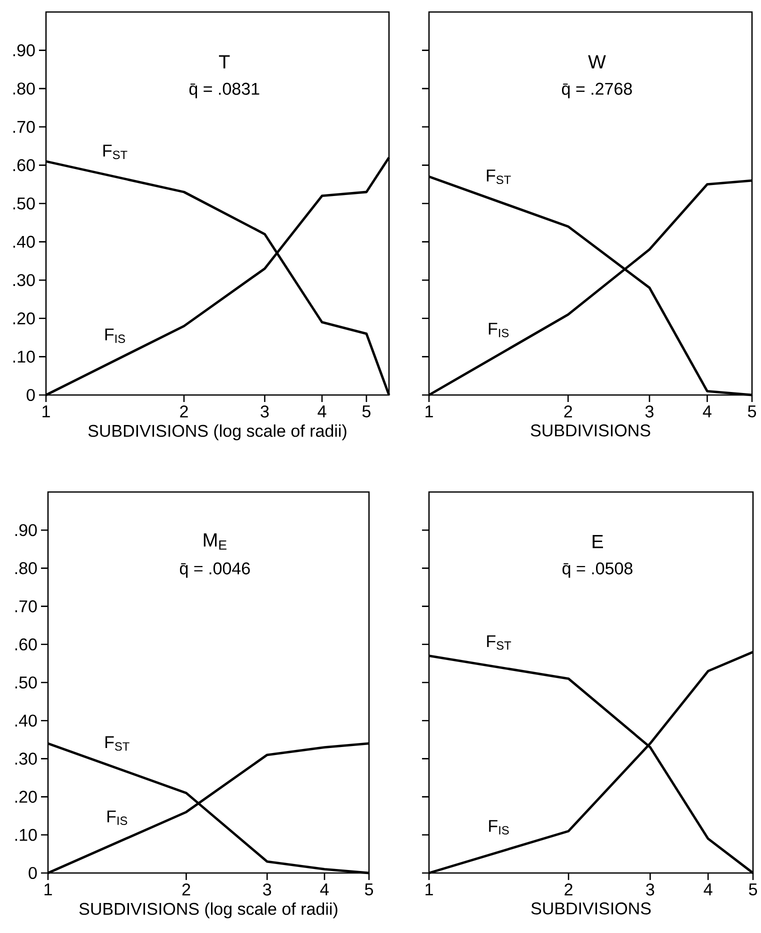 The width and height of the screenshot is (761, 933). I want to click on text: M$_{E}$, so click(215, 541).